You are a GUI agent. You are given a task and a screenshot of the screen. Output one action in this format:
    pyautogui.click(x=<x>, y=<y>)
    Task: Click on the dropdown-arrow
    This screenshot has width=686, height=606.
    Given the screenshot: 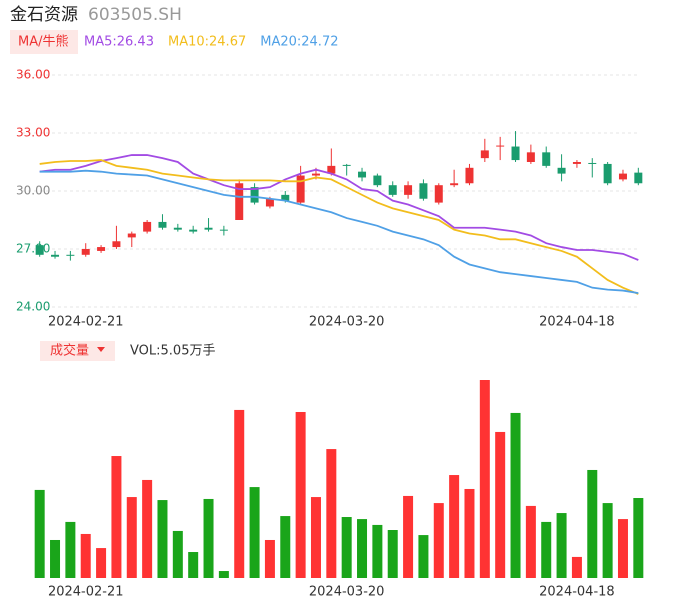 What is the action you would take?
    pyautogui.click(x=101, y=349)
    